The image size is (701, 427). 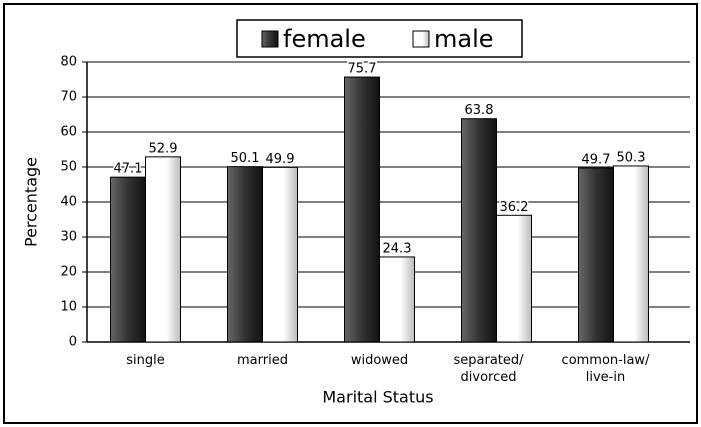 What do you see at coordinates (68, 132) in the screenshot?
I see `y-tick-label: 60` at bounding box center [68, 132].